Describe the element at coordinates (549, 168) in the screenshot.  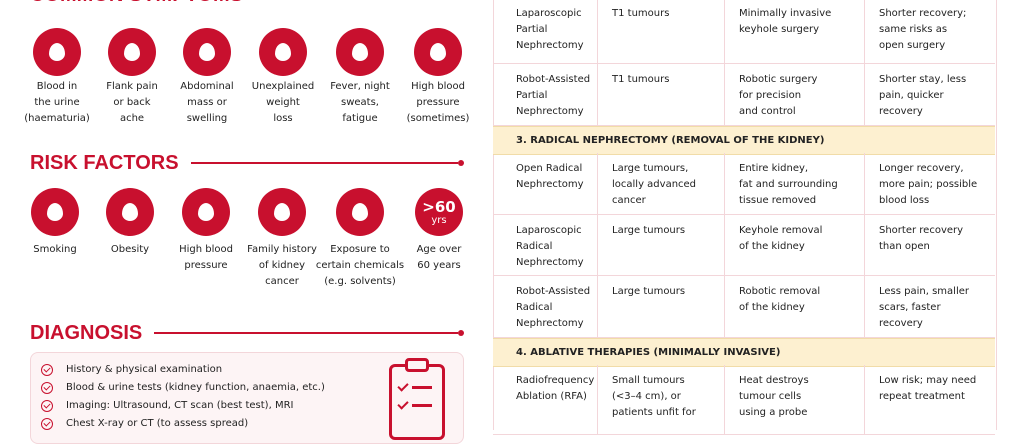
I see `table-cell-text: Open Radical` at that location.